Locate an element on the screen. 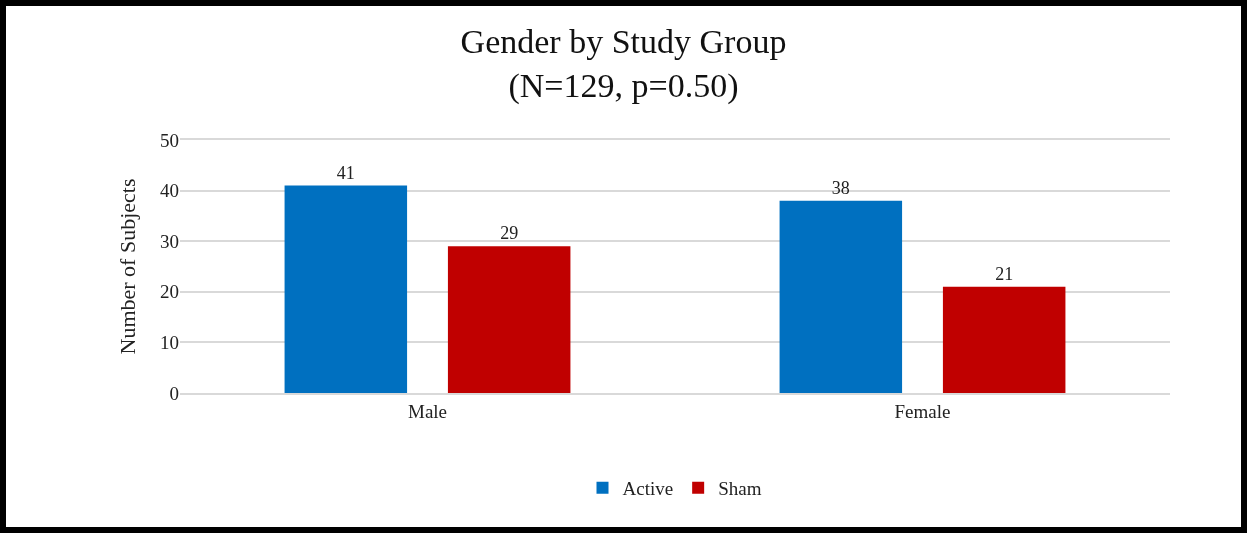  y-tick-label: 20 is located at coordinates (169, 292).